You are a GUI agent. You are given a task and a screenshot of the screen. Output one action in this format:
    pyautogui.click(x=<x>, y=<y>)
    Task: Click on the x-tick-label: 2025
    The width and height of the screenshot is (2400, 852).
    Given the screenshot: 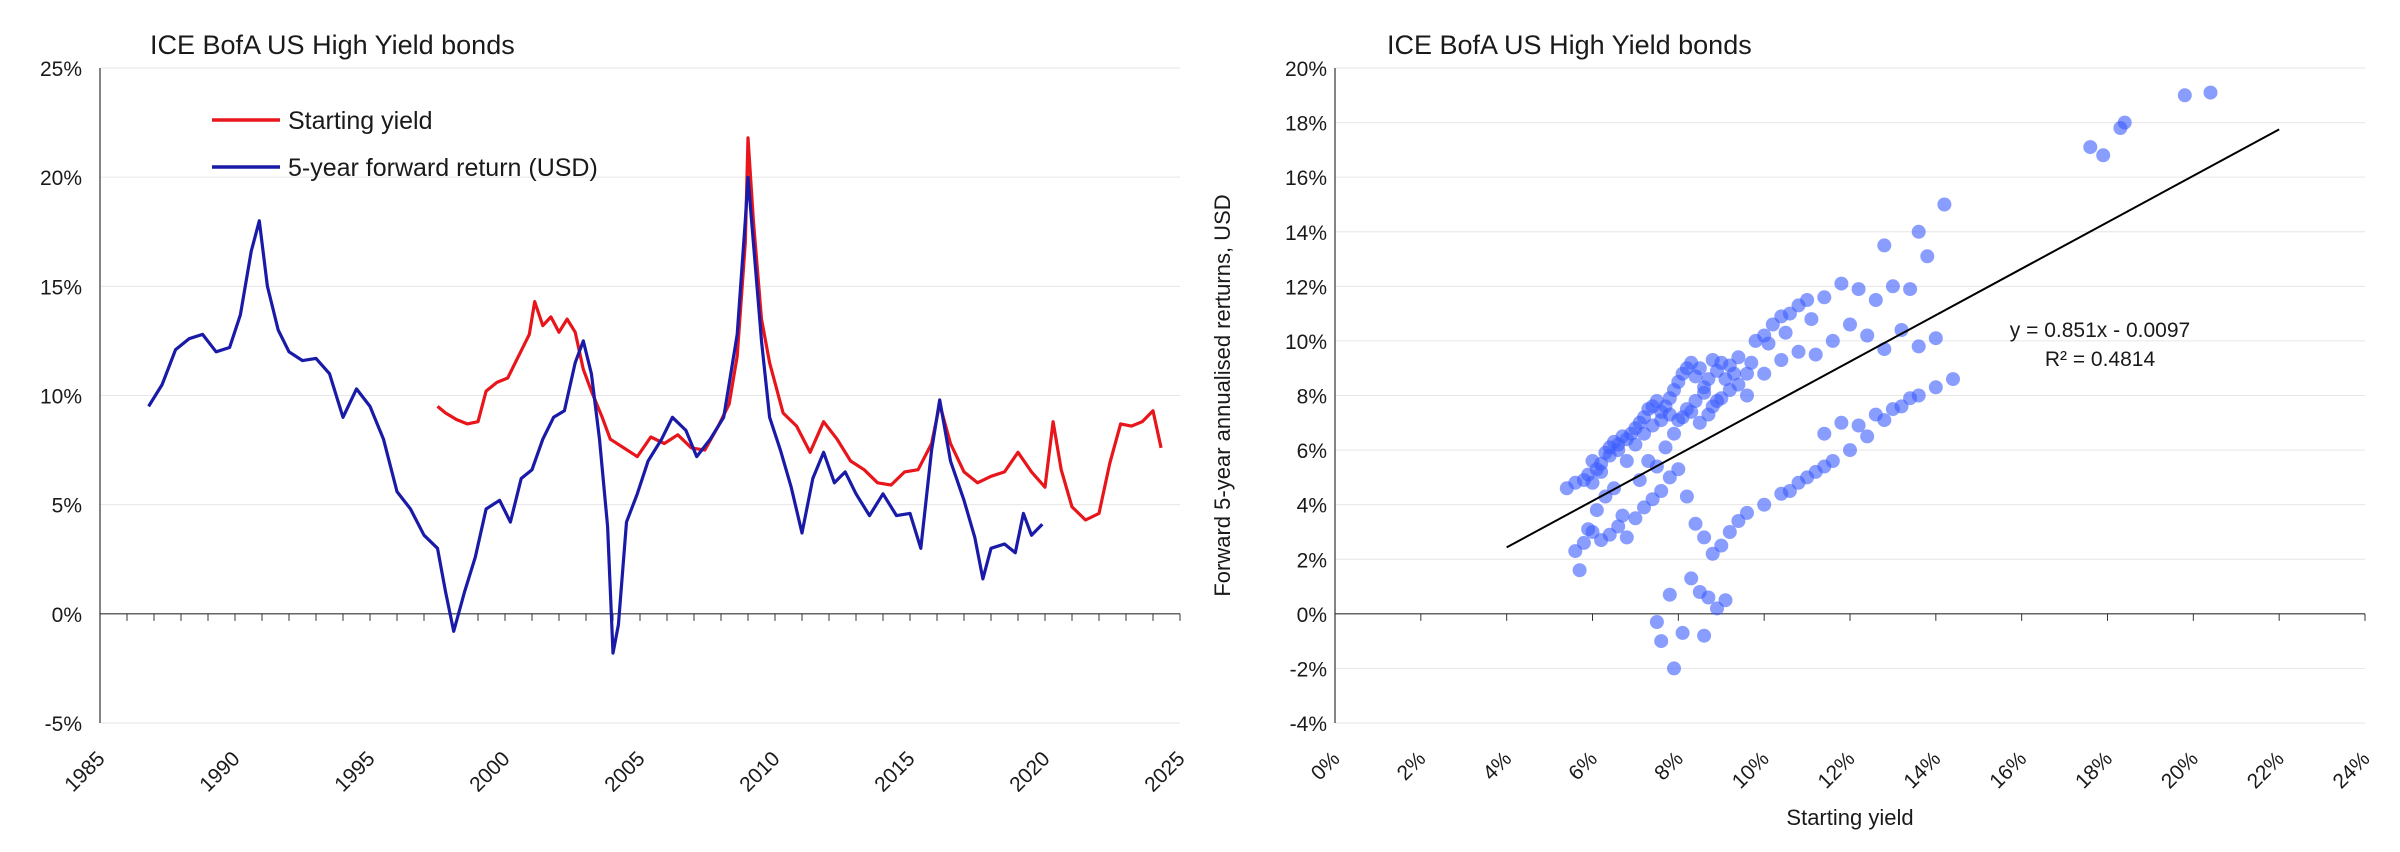 What is the action you would take?
    pyautogui.click(x=1164, y=771)
    